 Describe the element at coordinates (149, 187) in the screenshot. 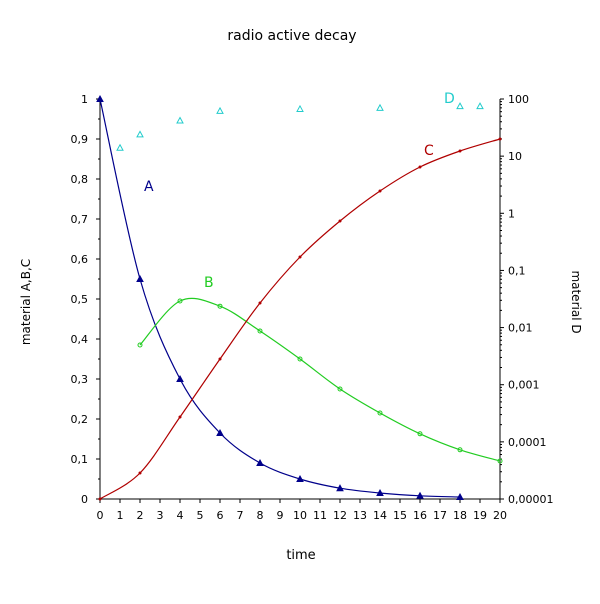

I see `series-a-label: A` at that location.